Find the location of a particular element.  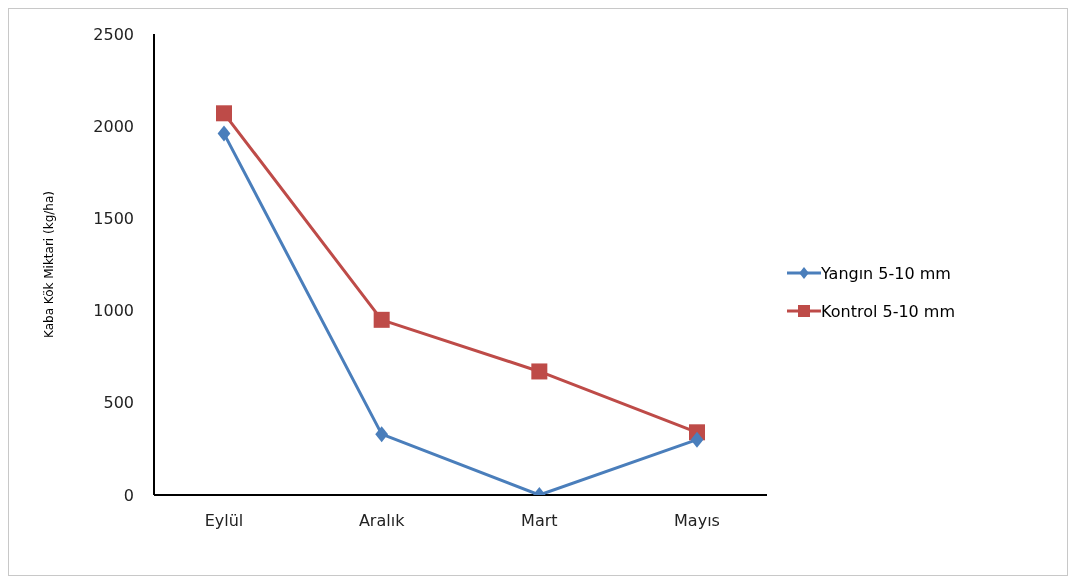

y-tick-label: 2500 is located at coordinates (113, 34).